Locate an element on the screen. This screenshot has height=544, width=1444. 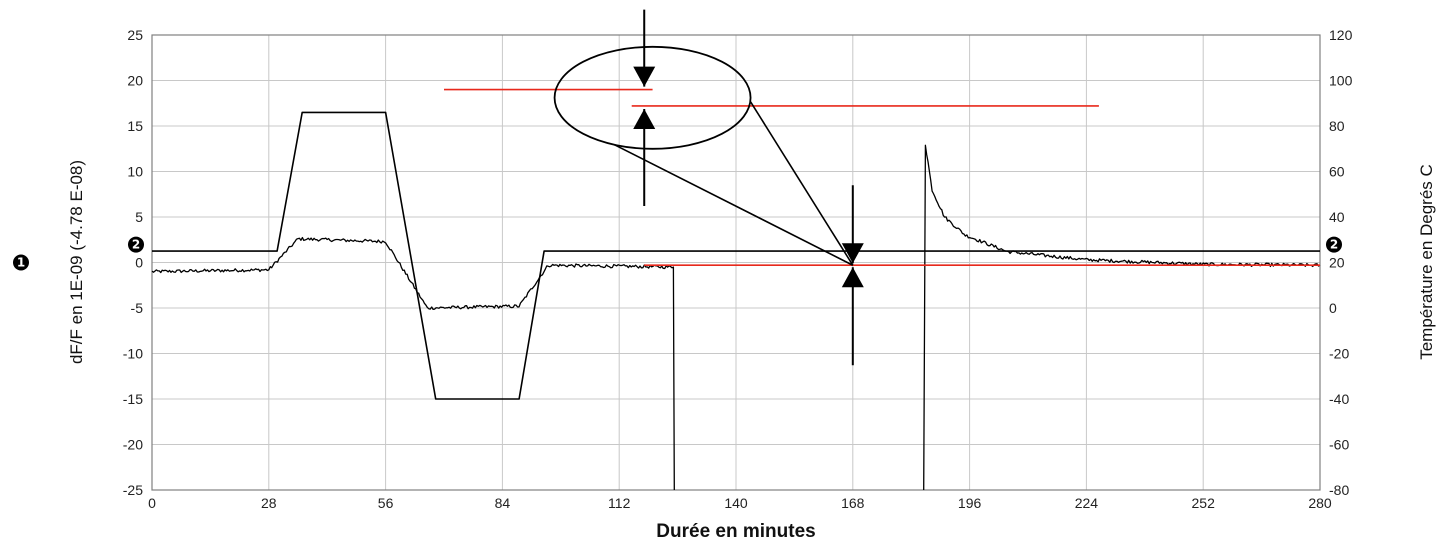
y-right-tick-label: 40 is located at coordinates (1337, 217).